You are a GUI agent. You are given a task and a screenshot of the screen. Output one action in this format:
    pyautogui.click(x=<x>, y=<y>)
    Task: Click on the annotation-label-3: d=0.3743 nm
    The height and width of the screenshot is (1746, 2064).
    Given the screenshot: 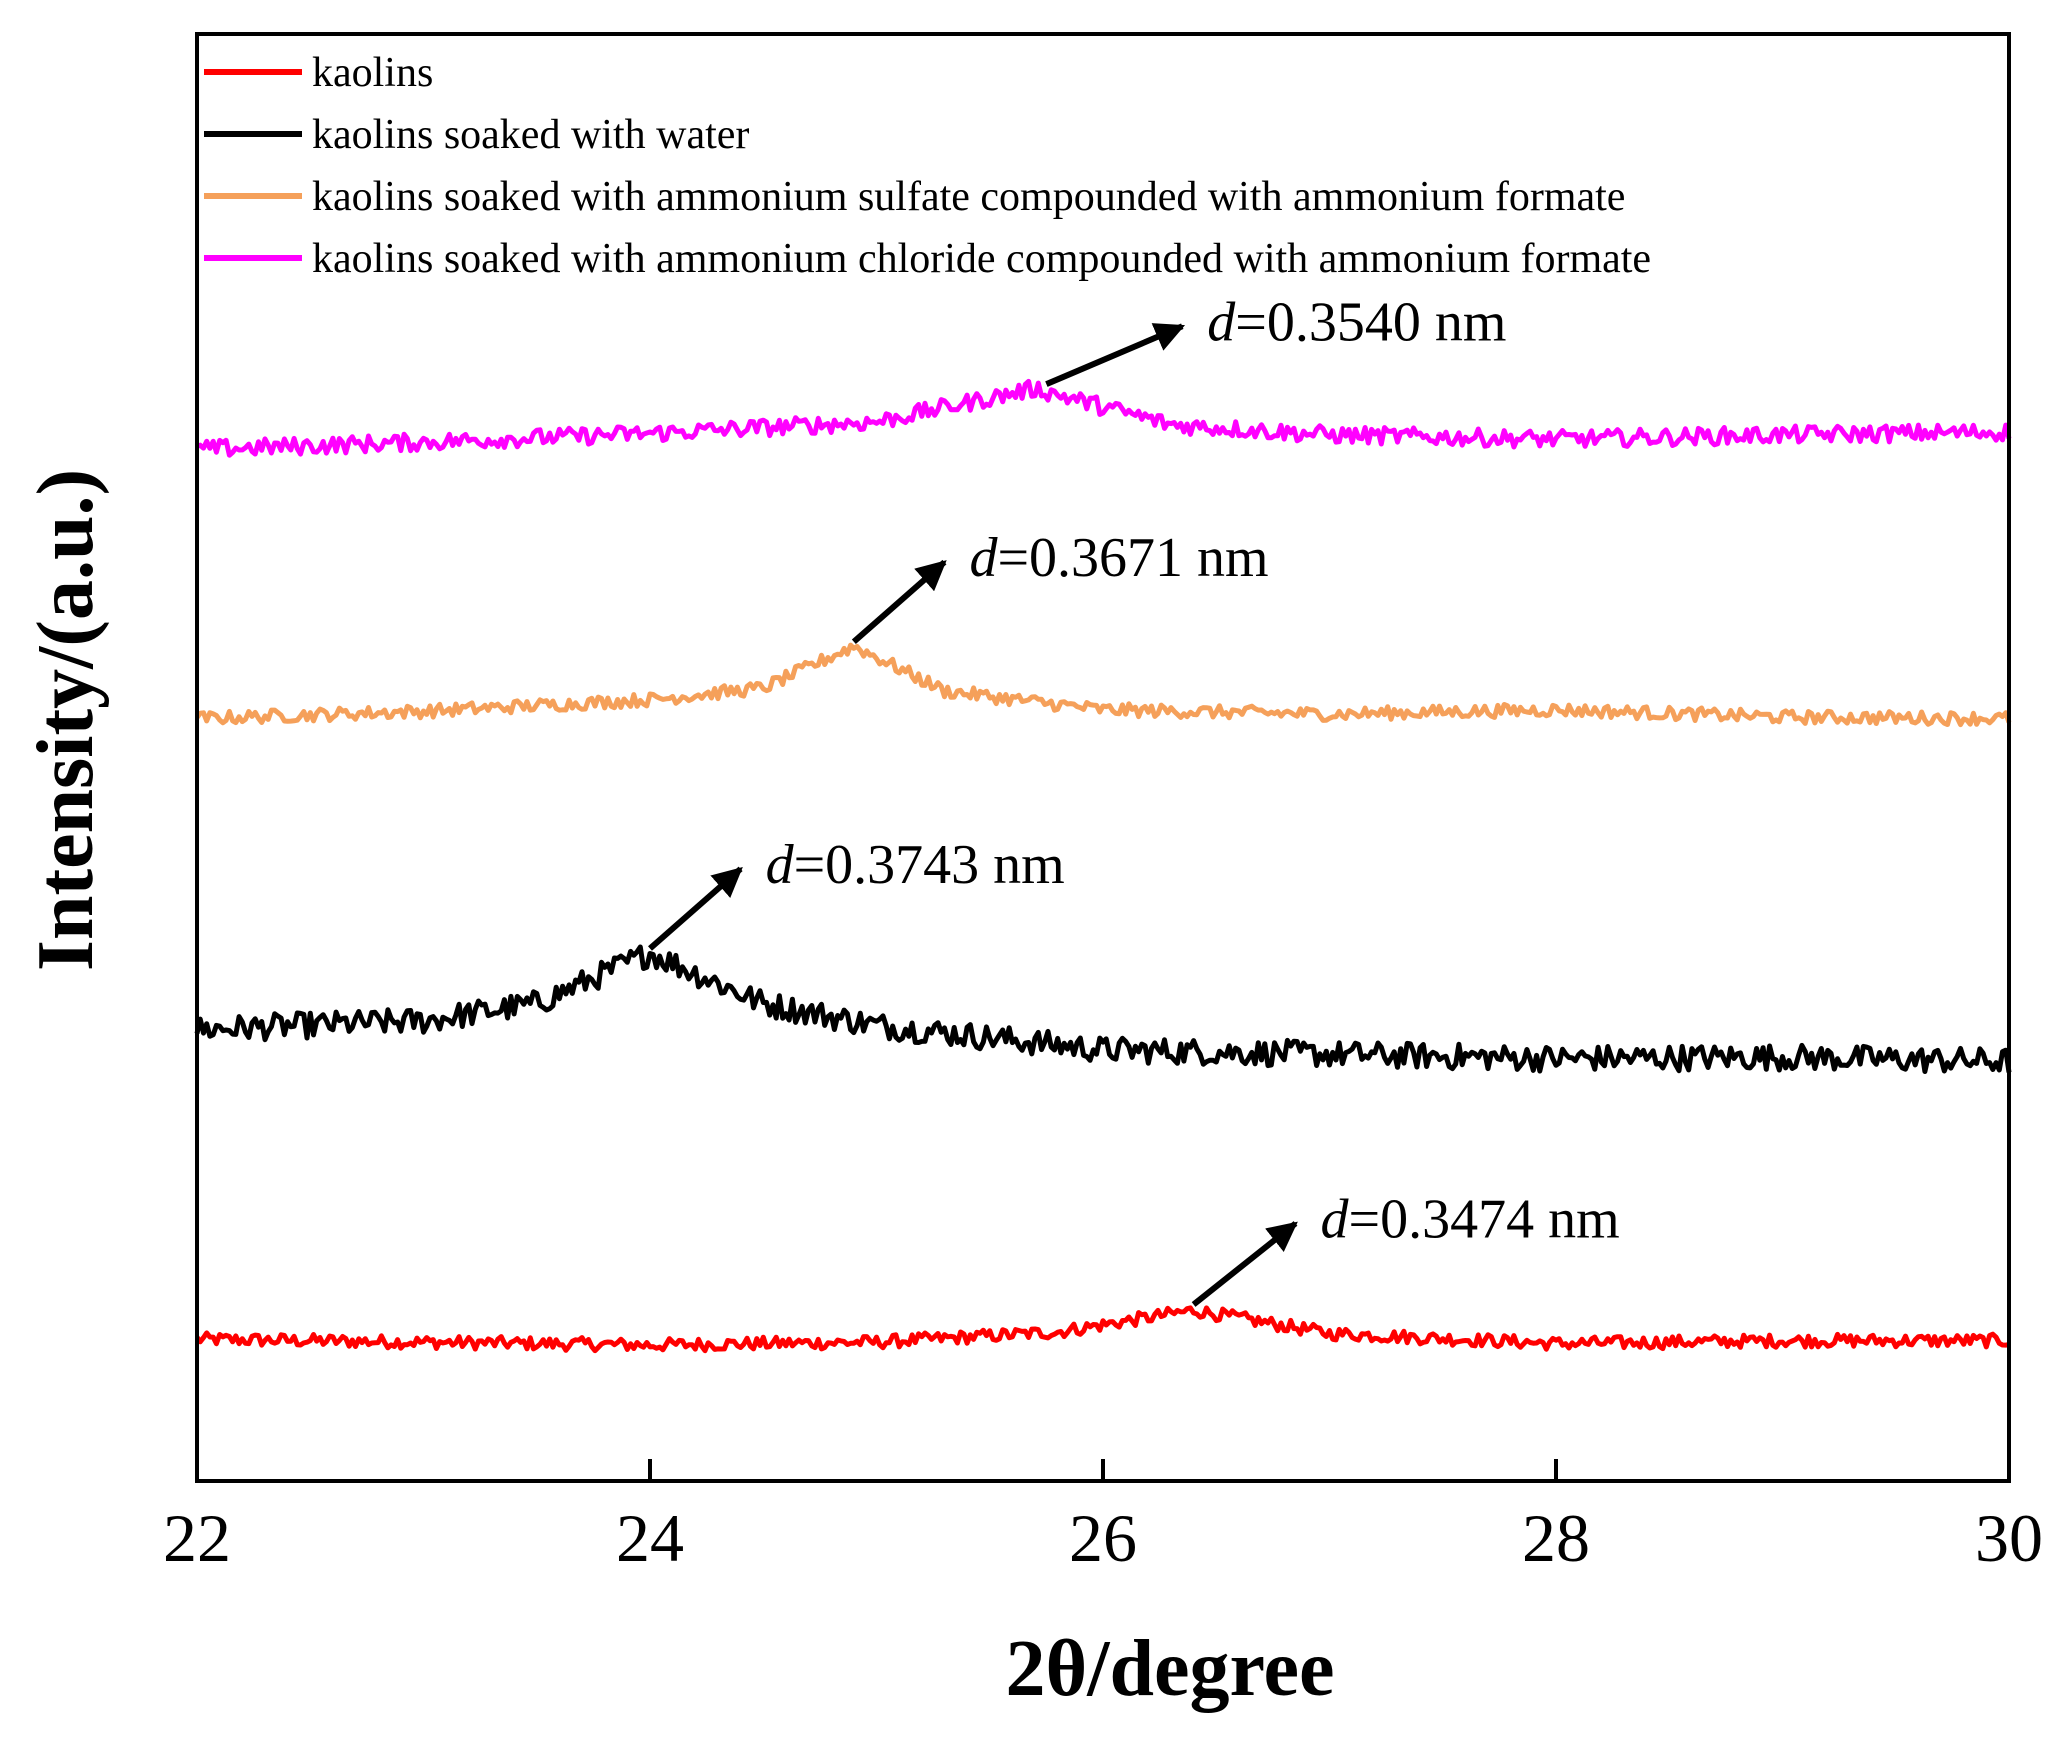 What is the action you would take?
    pyautogui.click(x=915, y=865)
    